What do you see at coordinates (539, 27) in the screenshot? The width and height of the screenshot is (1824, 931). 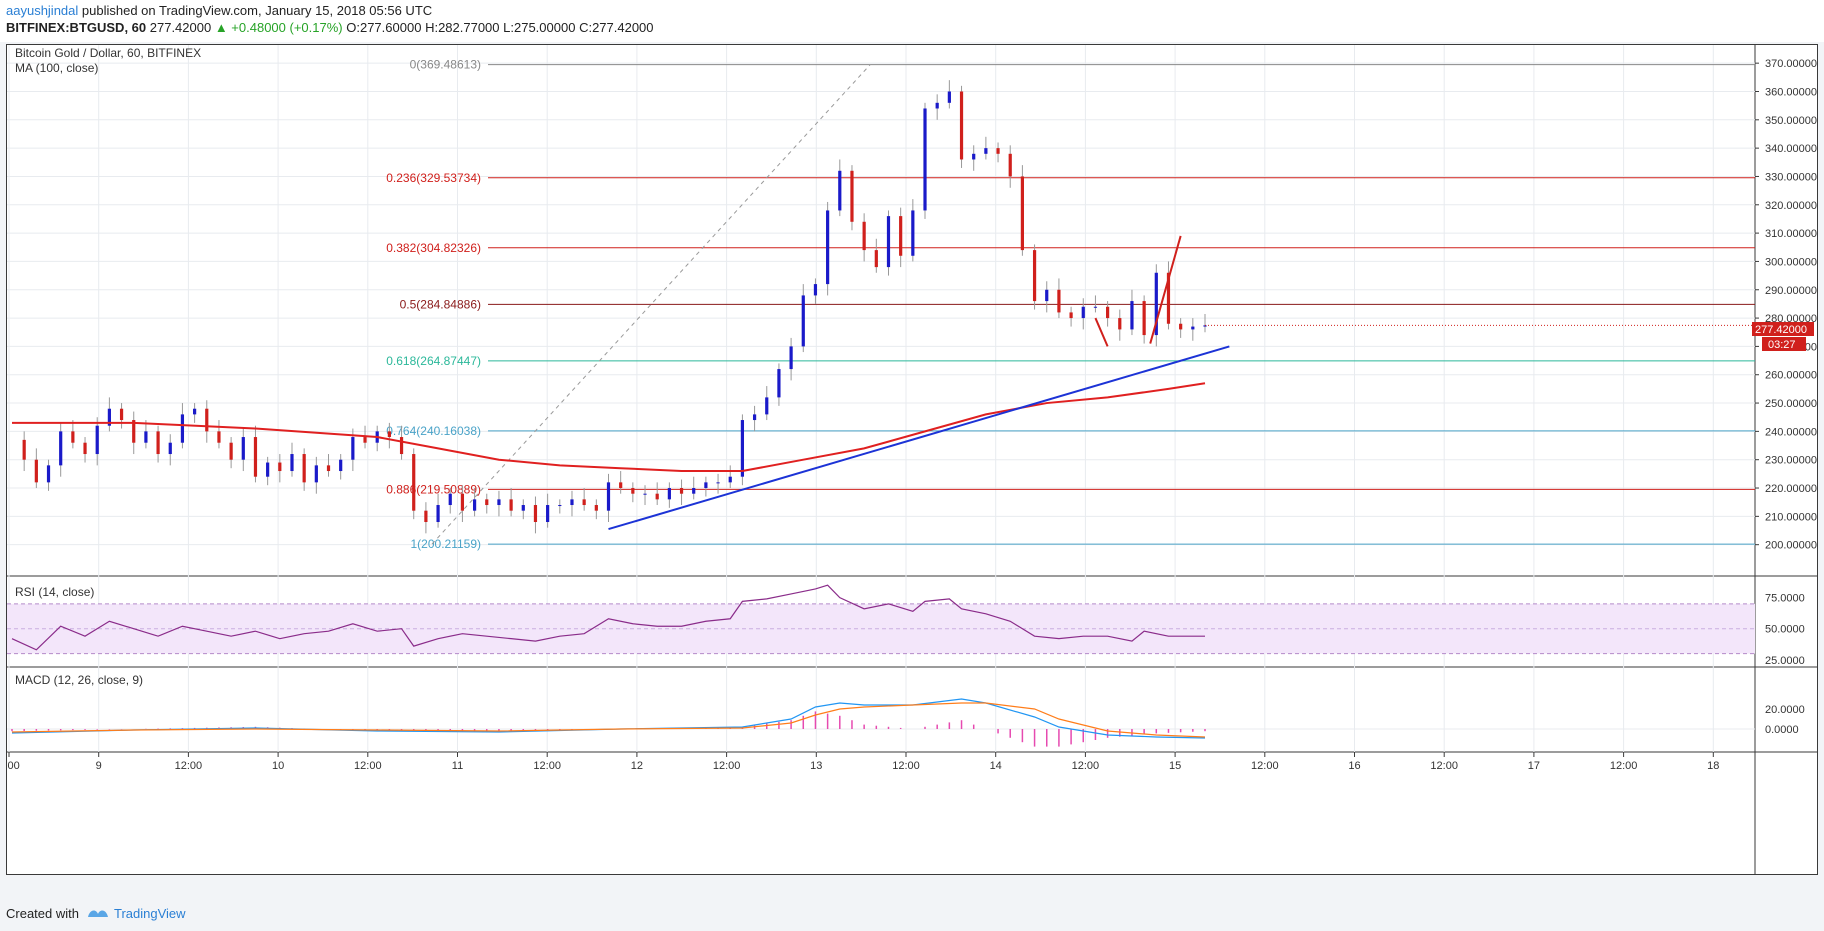 I see `ohlc-low: L:275.00000` at bounding box center [539, 27].